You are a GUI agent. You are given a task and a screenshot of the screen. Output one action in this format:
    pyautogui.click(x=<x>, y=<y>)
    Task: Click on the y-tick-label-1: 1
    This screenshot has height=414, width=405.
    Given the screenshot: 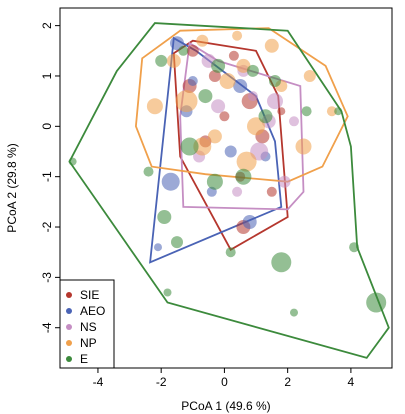 What is the action you would take?
    pyautogui.click(x=47, y=75)
    